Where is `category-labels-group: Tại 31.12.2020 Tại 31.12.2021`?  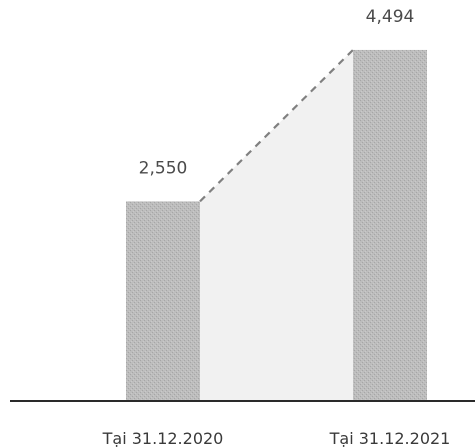 category-labels-group: Tại 31.12.2020 Tại 31.12.2021 is located at coordinates (276, 438).